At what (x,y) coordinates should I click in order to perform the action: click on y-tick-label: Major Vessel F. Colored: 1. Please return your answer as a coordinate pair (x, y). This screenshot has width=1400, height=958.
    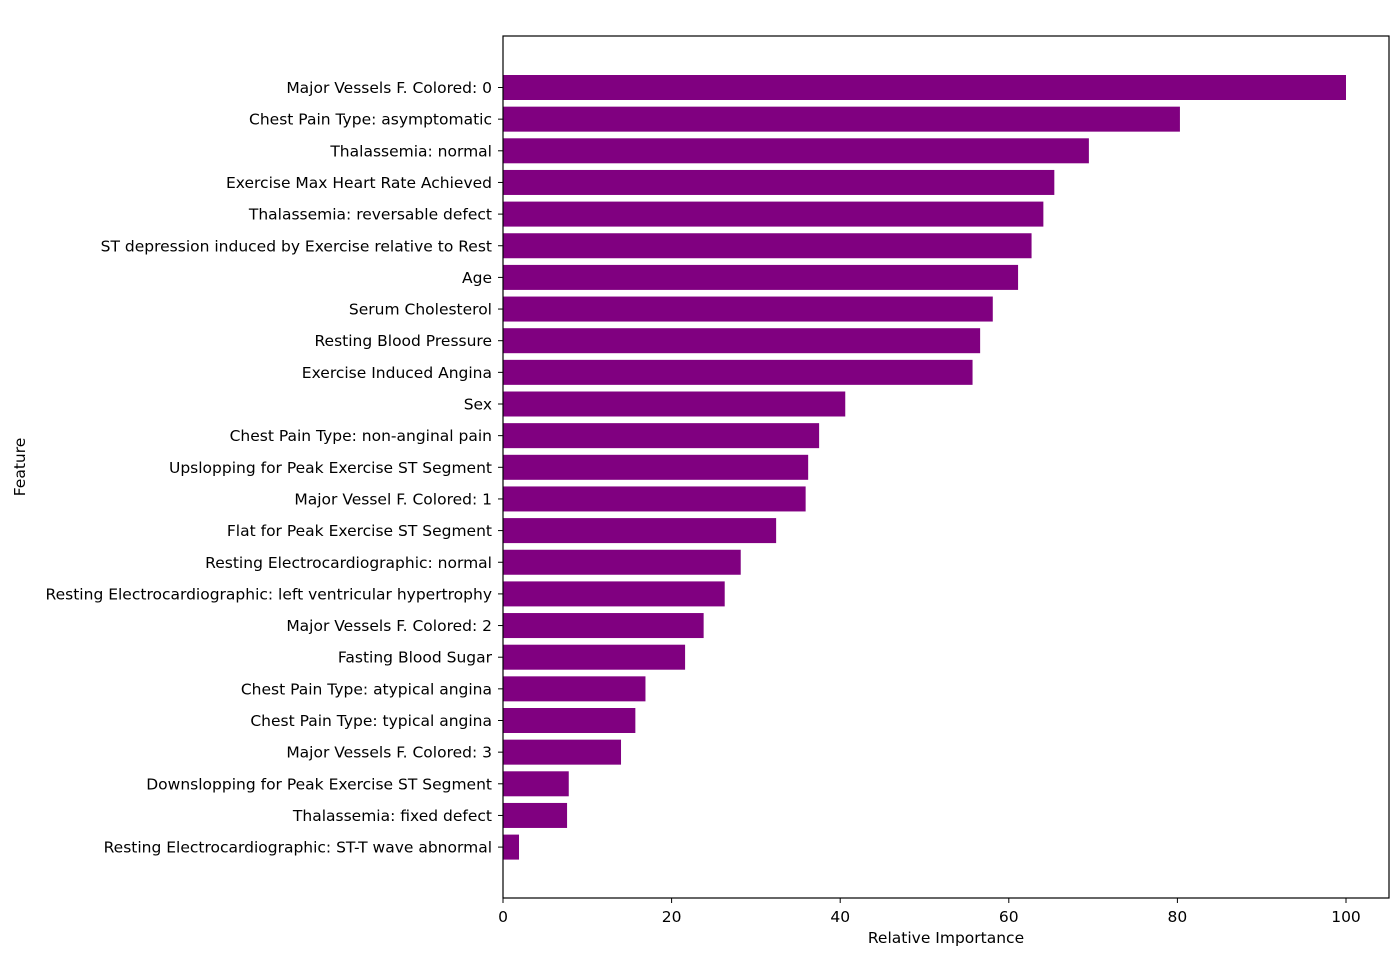
    Looking at the image, I should click on (393, 499).